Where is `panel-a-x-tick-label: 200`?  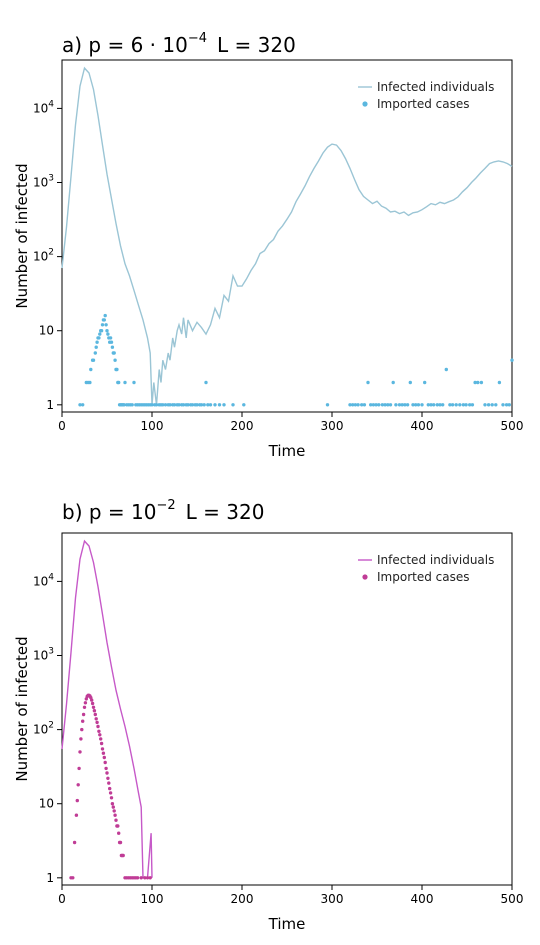
panel-a-x-tick-label: 200 is located at coordinates (242, 426).